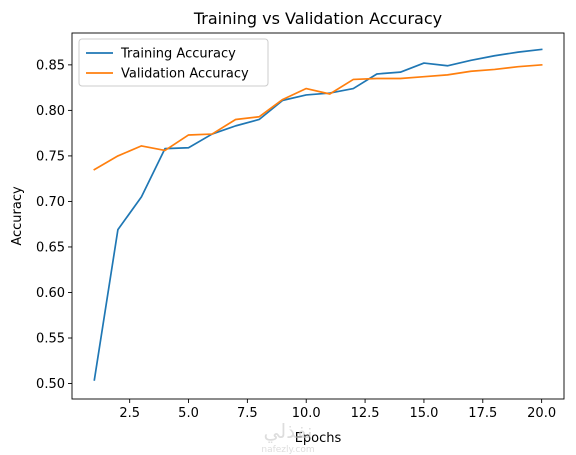 The width and height of the screenshot is (576, 455). Describe the element at coordinates (247, 413) in the screenshot. I see `x-tick-label: 7.5` at that location.